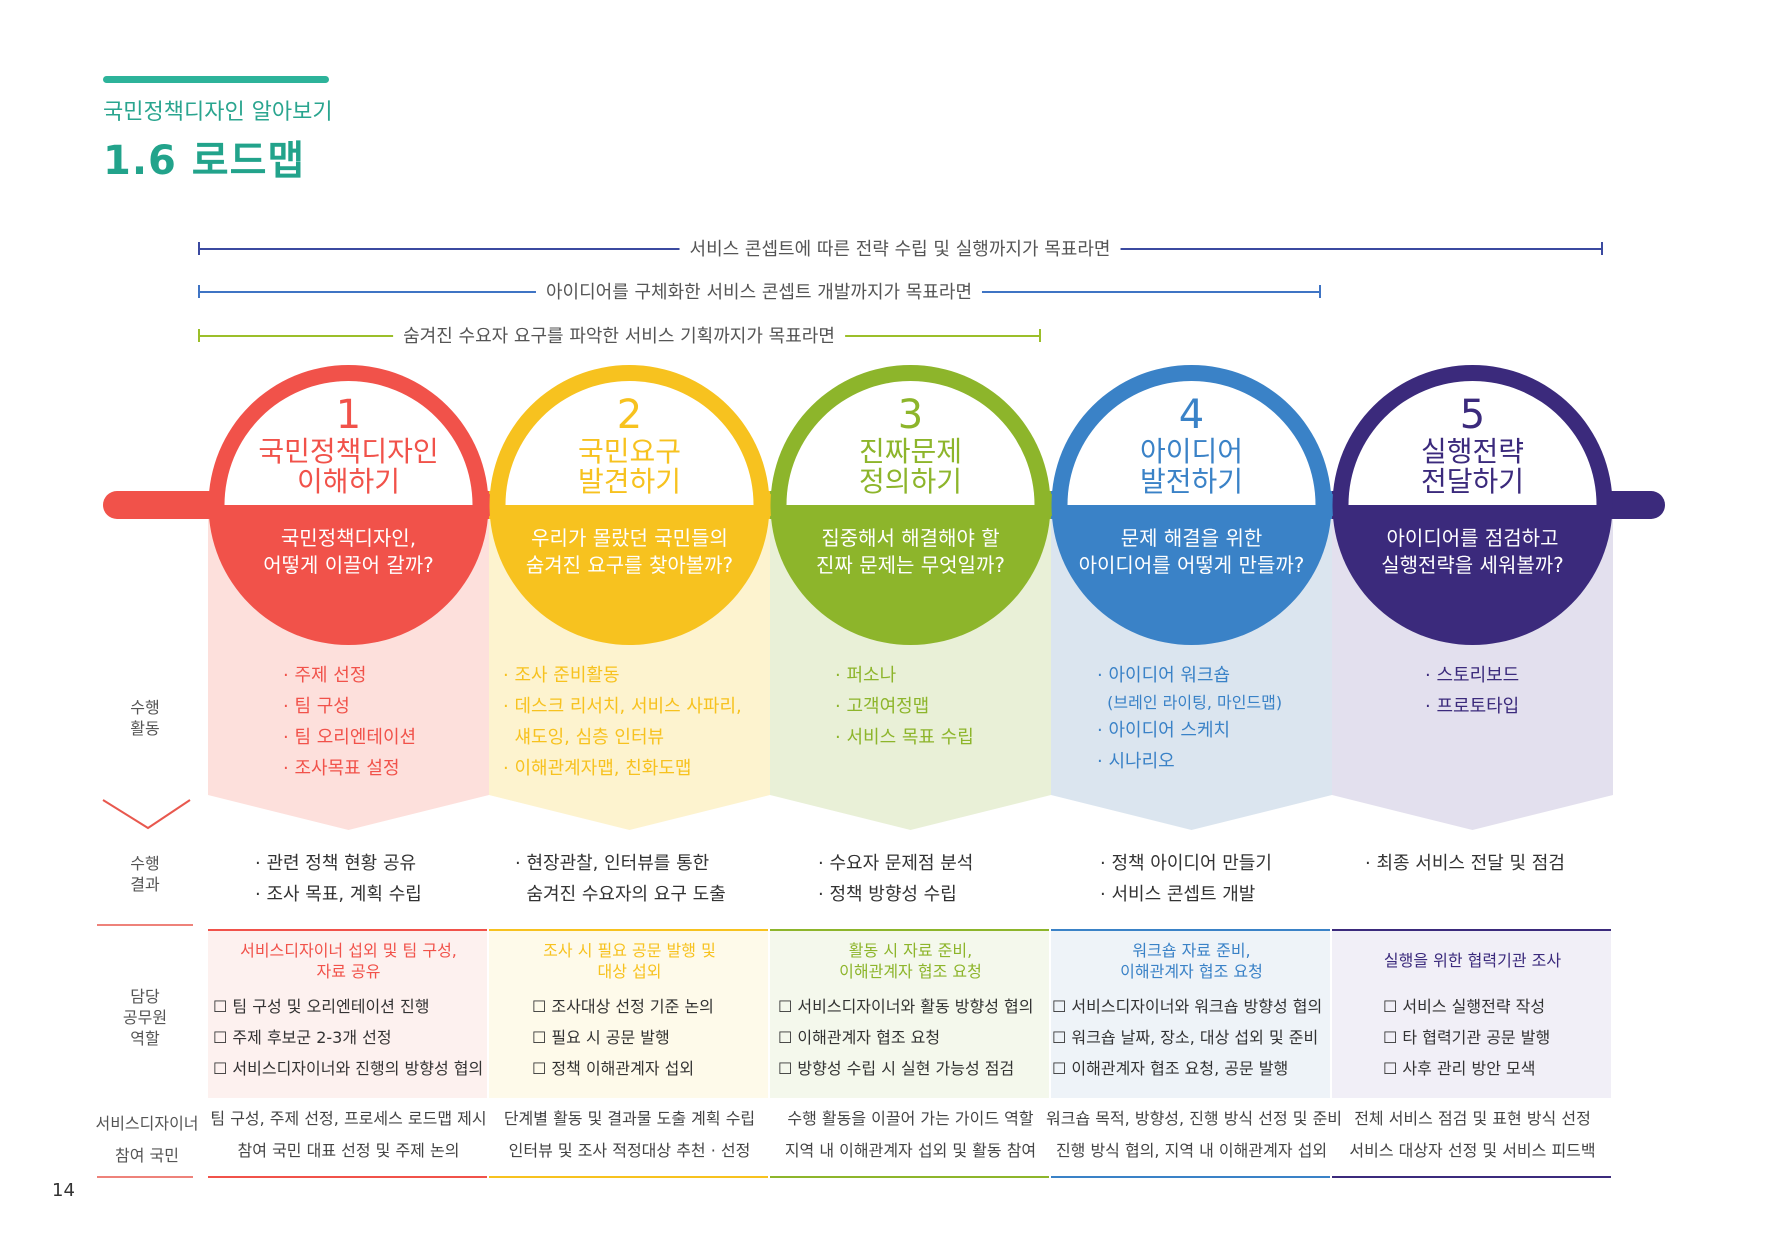 This screenshot has height=1245, width=1765. I want to click on result-item: · 수요자 문제점 분석, so click(896, 863).